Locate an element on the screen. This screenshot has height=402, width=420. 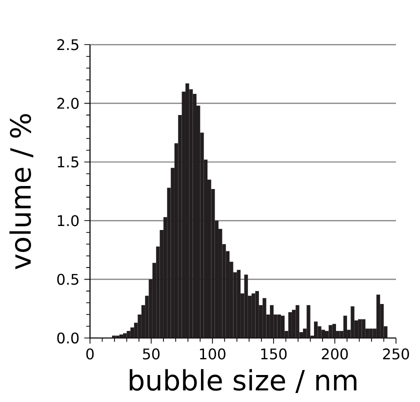
x-tick-label: 100 is located at coordinates (213, 354).